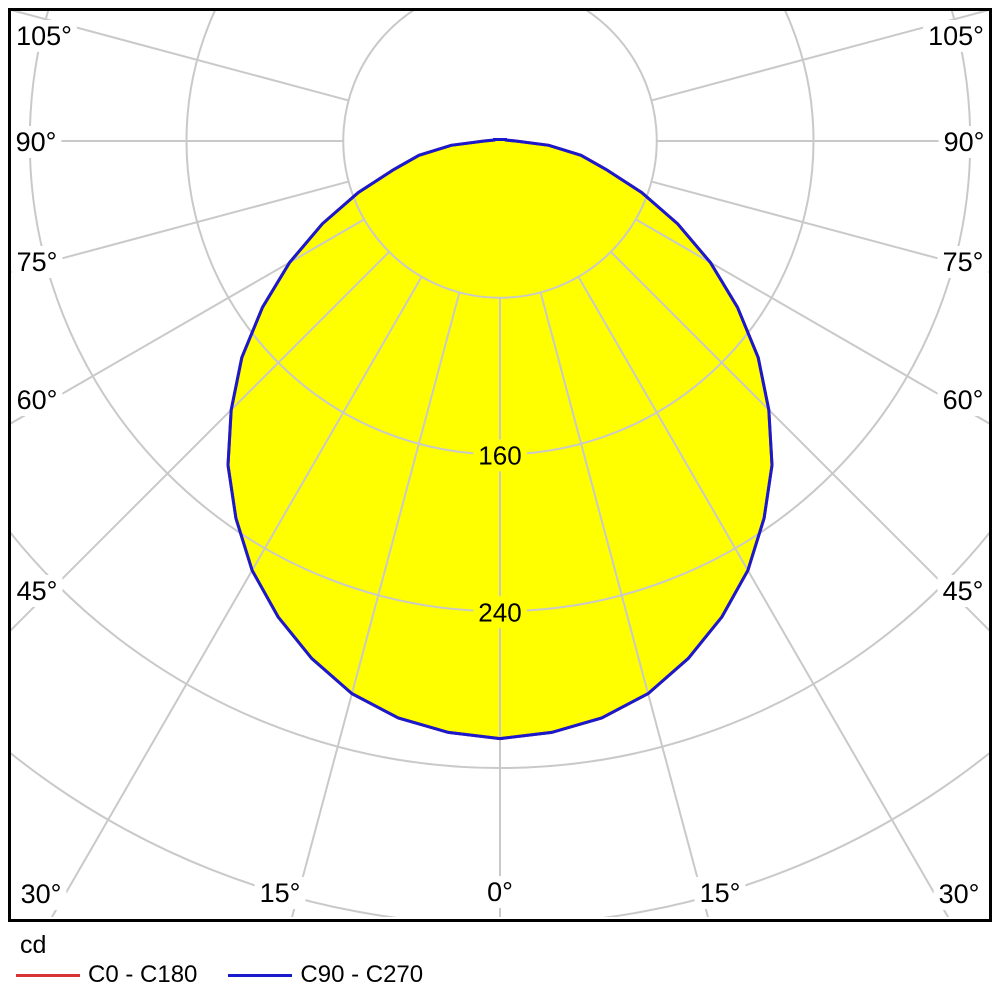 The image size is (1000, 1000). I want to click on angle-label-left-30deg-bg, so click(41, 894).